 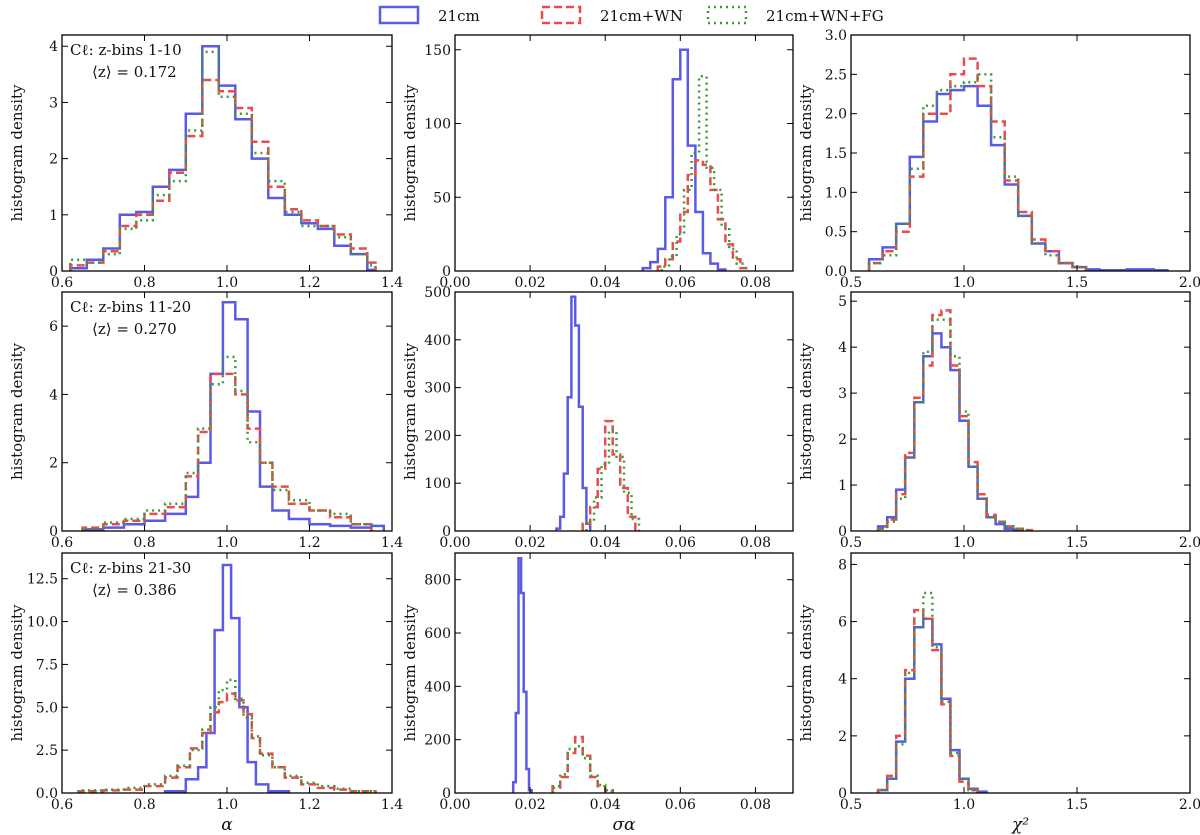 What do you see at coordinates (605, 805) in the screenshot?
I see `x-tick-label: 0.04` at bounding box center [605, 805].